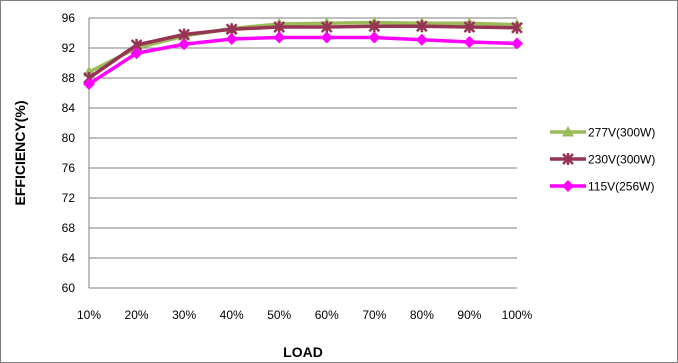  What do you see at coordinates (621, 160) in the screenshot?
I see `legend-label: 230V(300W)` at bounding box center [621, 160].